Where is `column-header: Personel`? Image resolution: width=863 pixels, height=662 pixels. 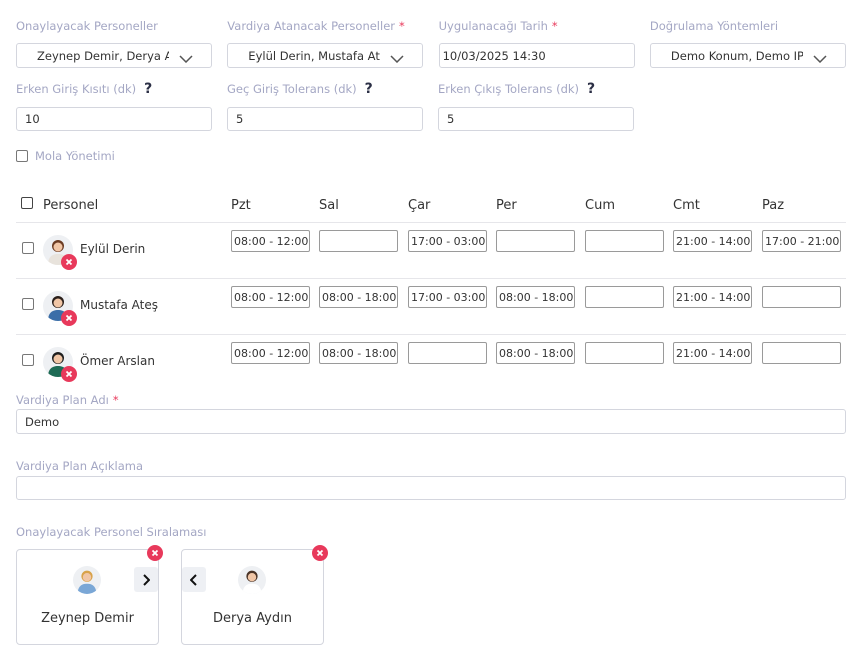 column-header: Personel is located at coordinates (71, 205).